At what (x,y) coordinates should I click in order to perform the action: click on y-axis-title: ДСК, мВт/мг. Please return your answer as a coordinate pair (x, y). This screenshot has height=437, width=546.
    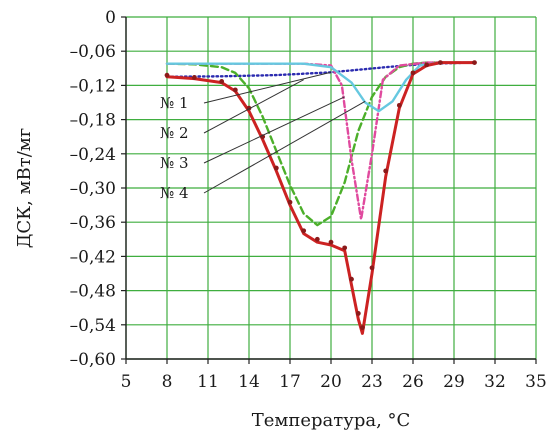
    Looking at the image, I should click on (24, 188).